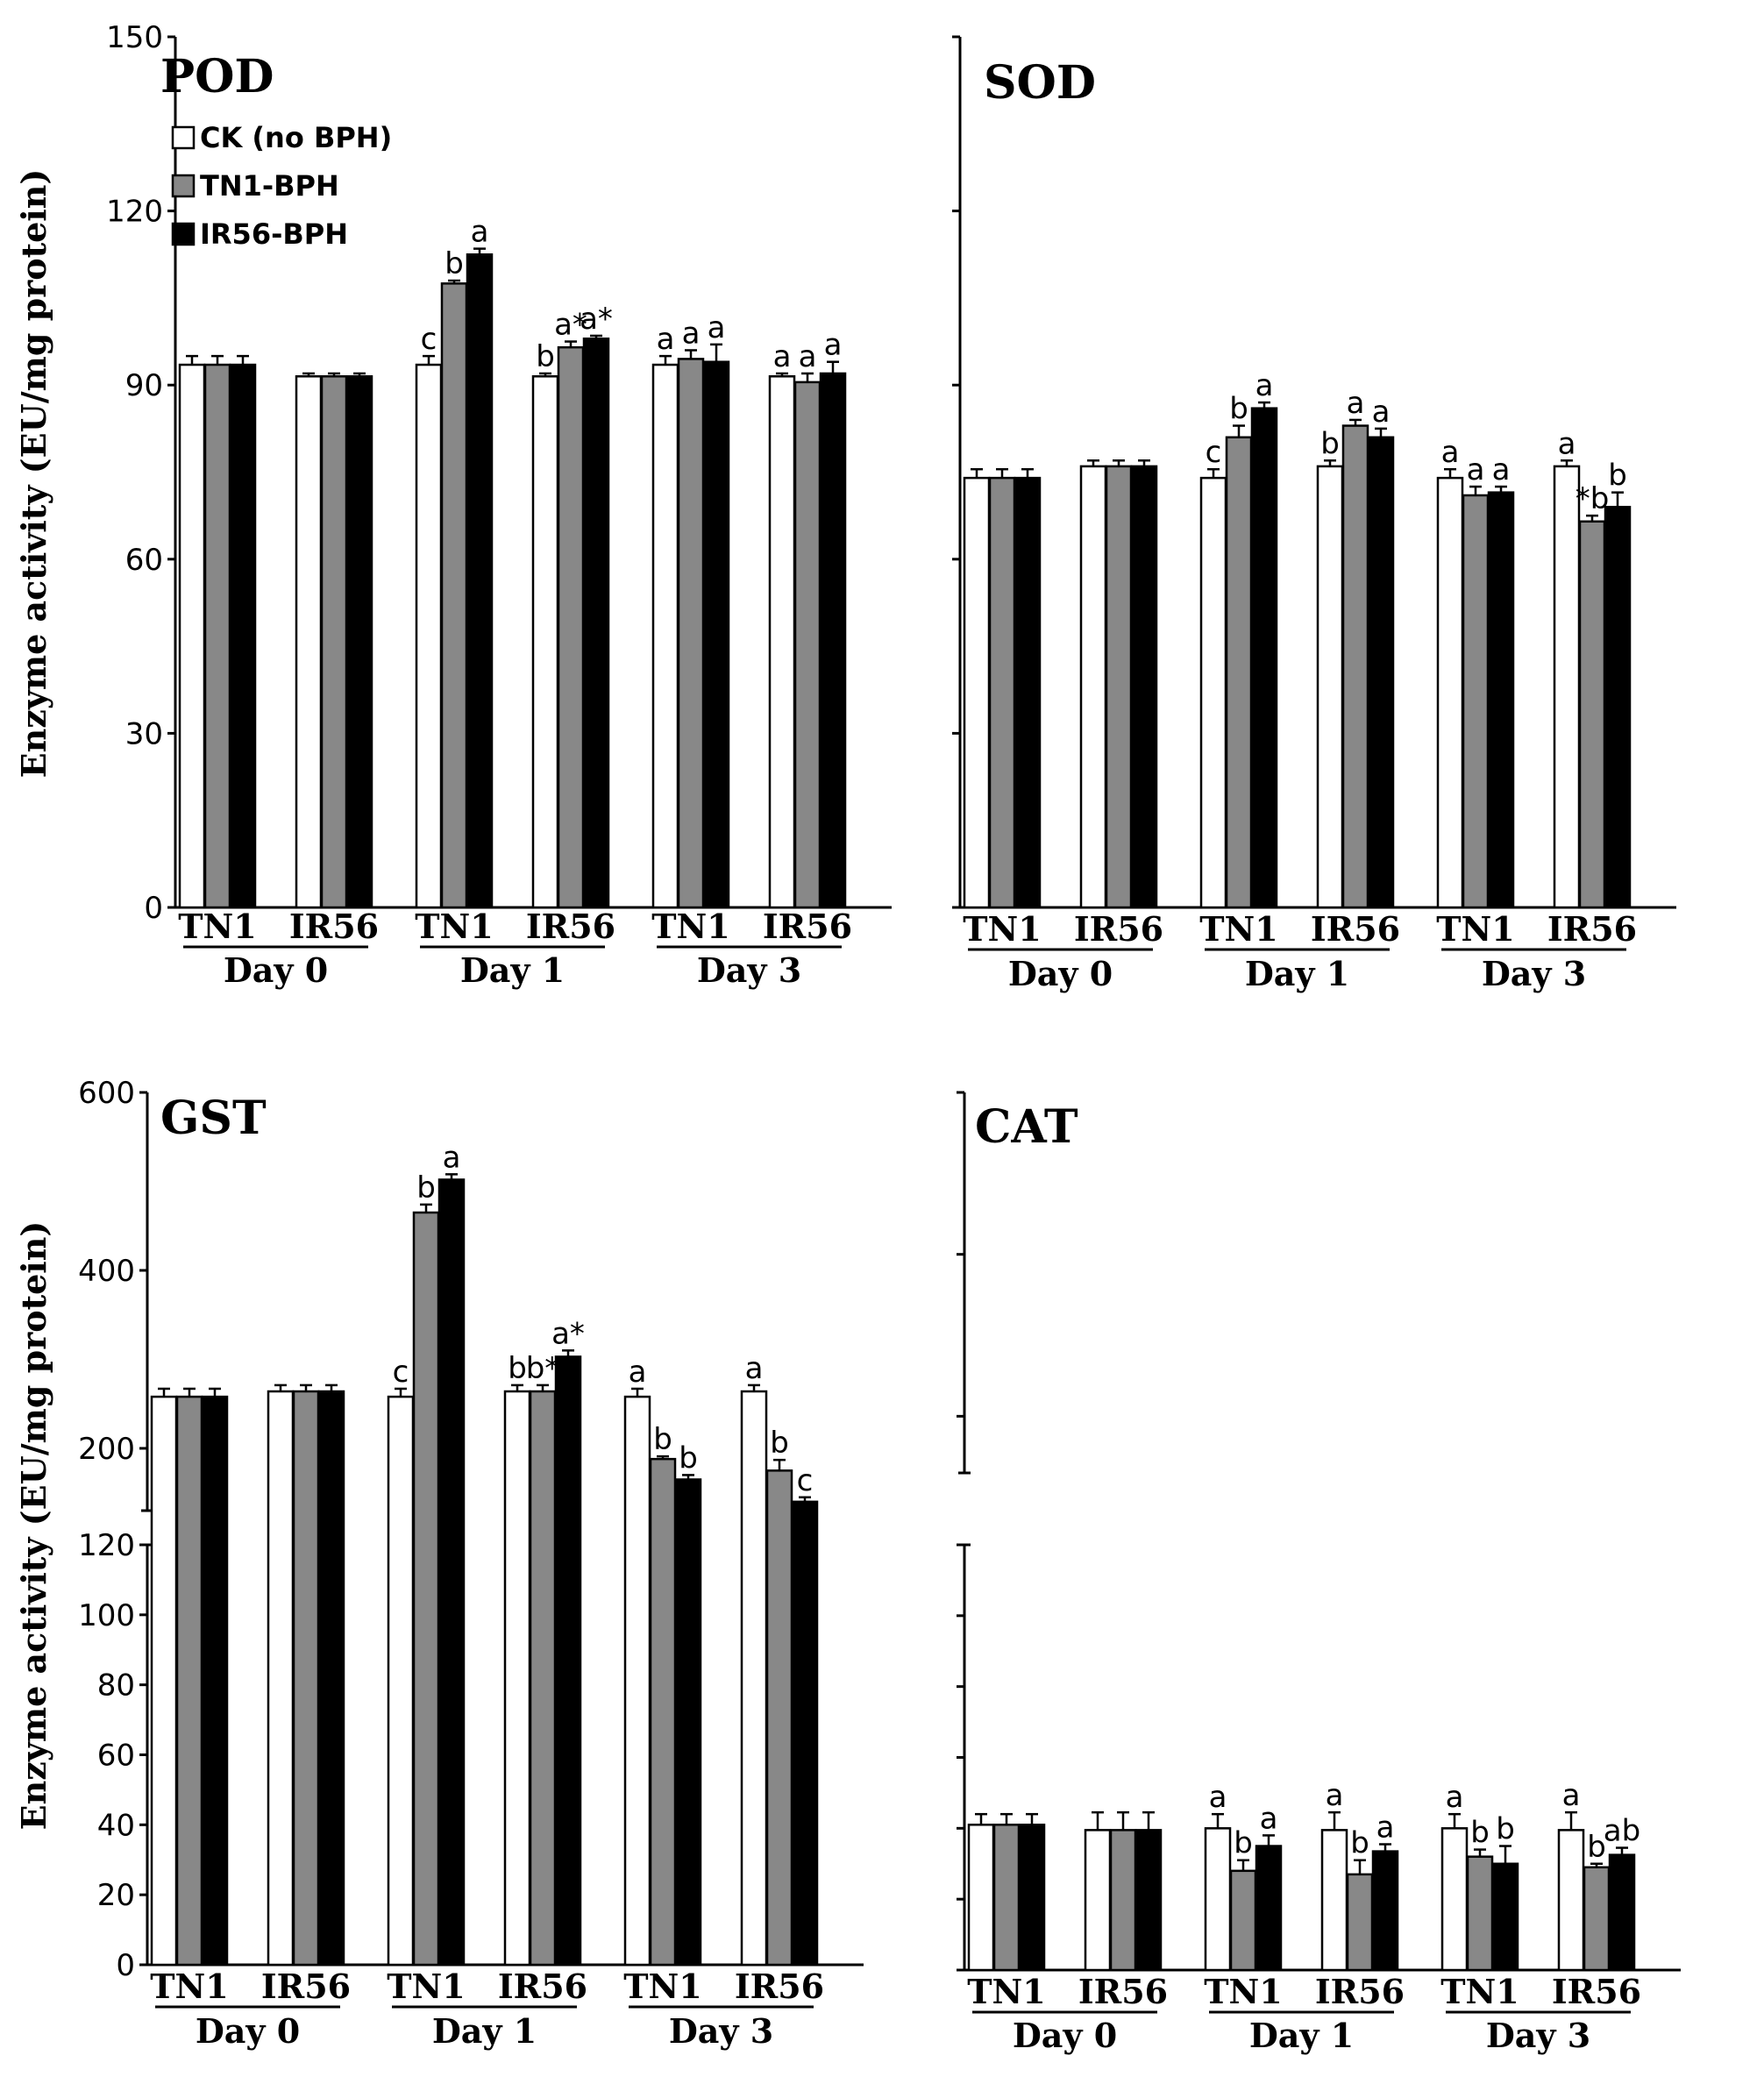  I want to click on gst-title: GST, so click(213, 1118).